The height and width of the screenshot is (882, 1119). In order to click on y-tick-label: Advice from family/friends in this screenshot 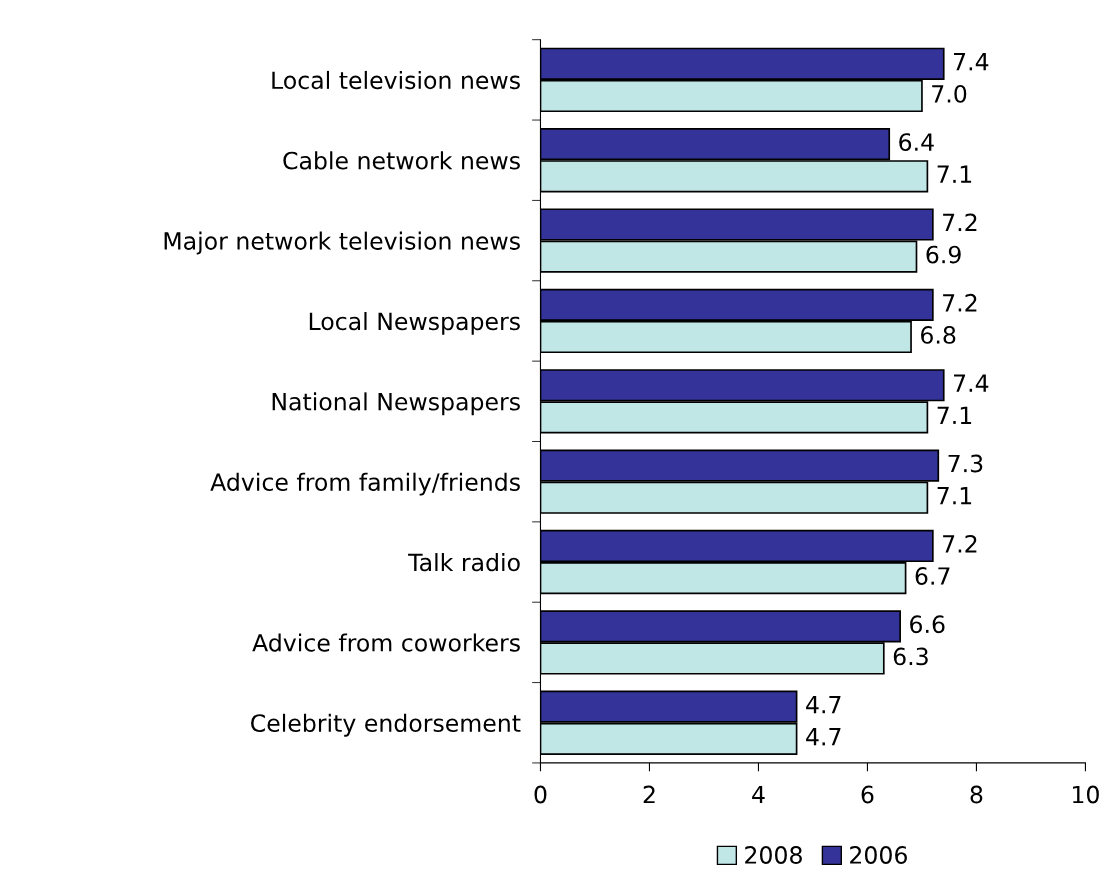, I will do `click(365, 484)`.